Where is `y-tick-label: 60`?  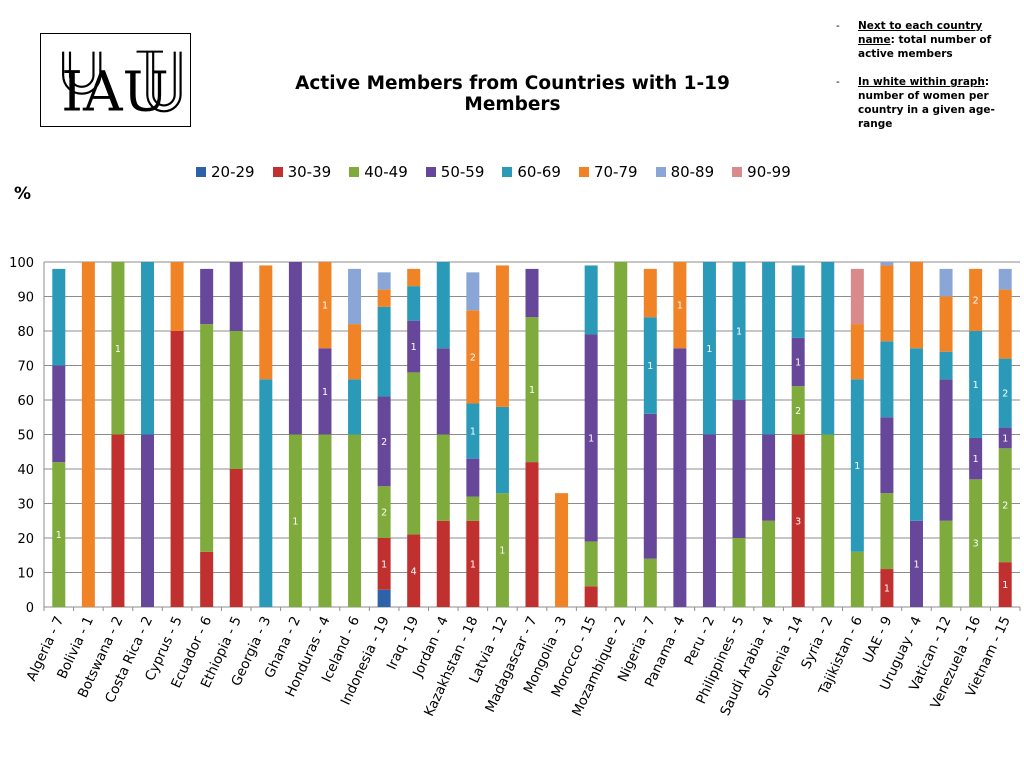
y-tick-label: 60 is located at coordinates (25, 401).